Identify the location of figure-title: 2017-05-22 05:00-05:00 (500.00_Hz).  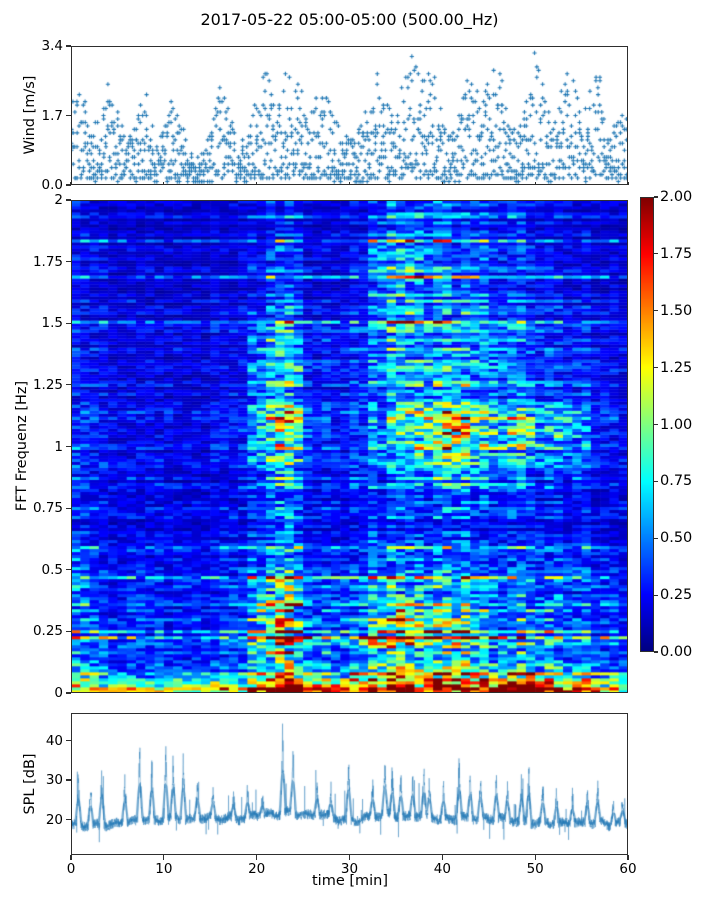
(349, 19).